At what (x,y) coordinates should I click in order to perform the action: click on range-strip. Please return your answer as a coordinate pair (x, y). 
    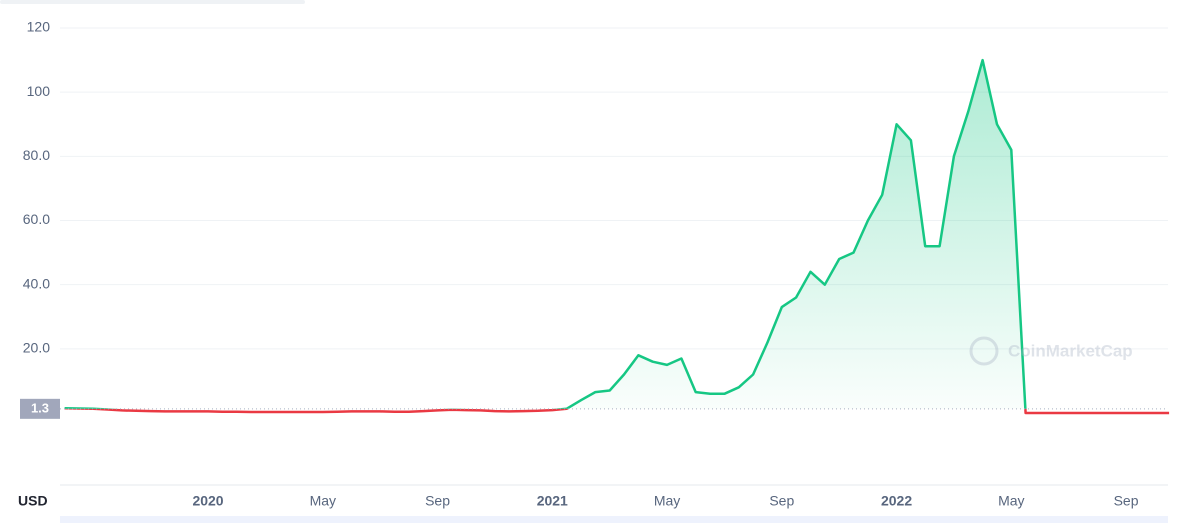
    Looking at the image, I should click on (614, 519).